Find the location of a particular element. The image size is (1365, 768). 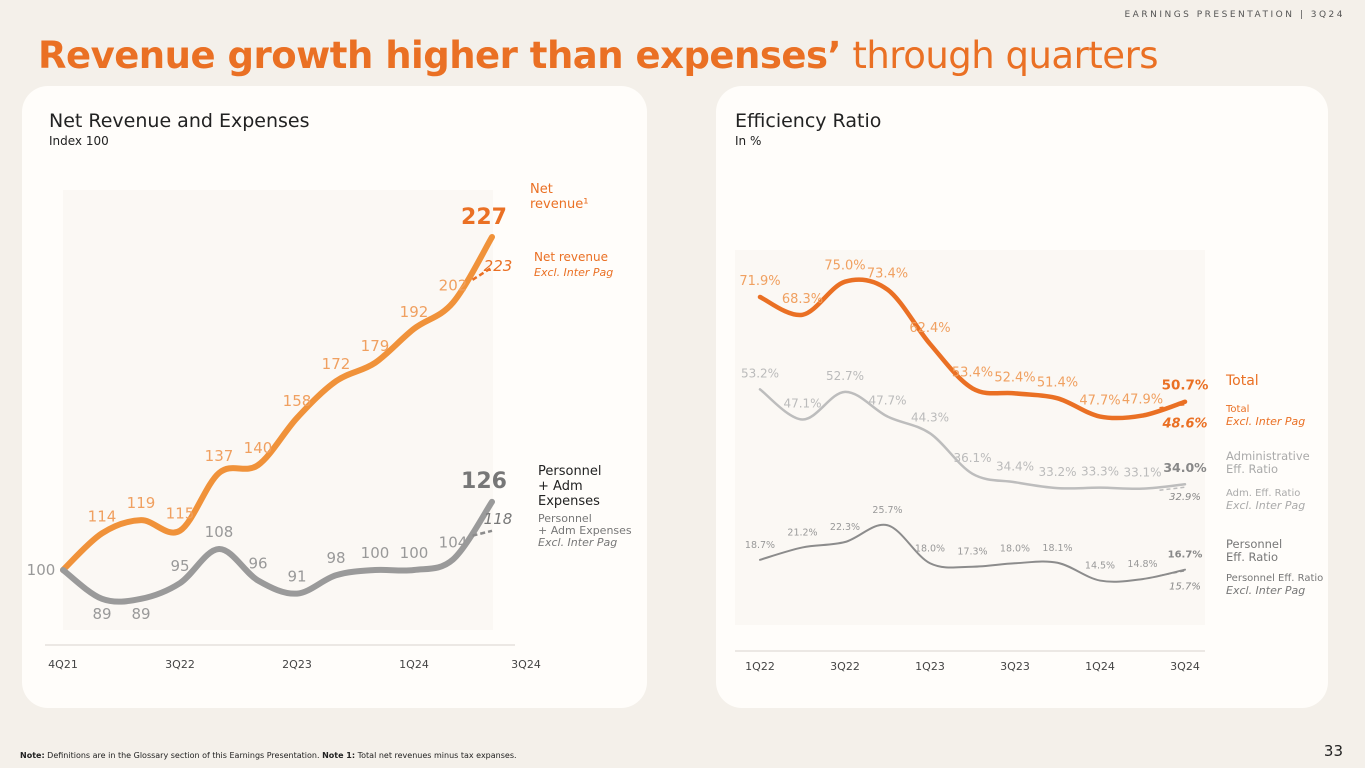

page-number: 33 is located at coordinates (1333, 751).